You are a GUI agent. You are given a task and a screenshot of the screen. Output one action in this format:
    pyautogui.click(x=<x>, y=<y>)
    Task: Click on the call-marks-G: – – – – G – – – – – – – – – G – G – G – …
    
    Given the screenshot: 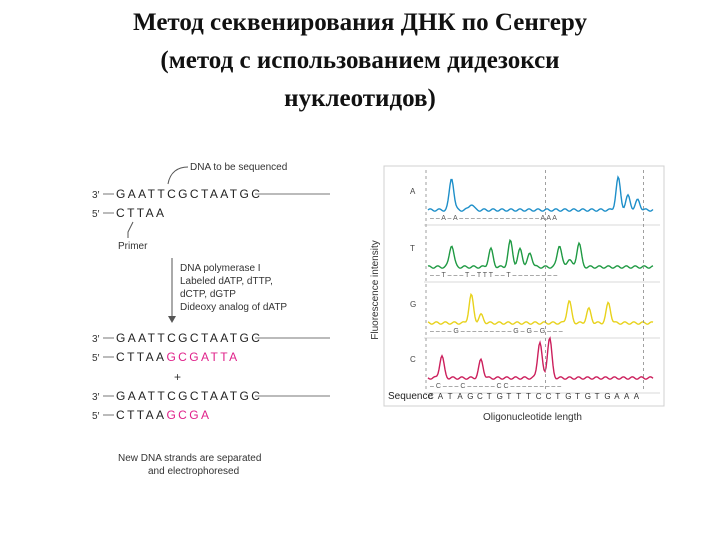 What is the action you would take?
    pyautogui.click(x=496, y=331)
    